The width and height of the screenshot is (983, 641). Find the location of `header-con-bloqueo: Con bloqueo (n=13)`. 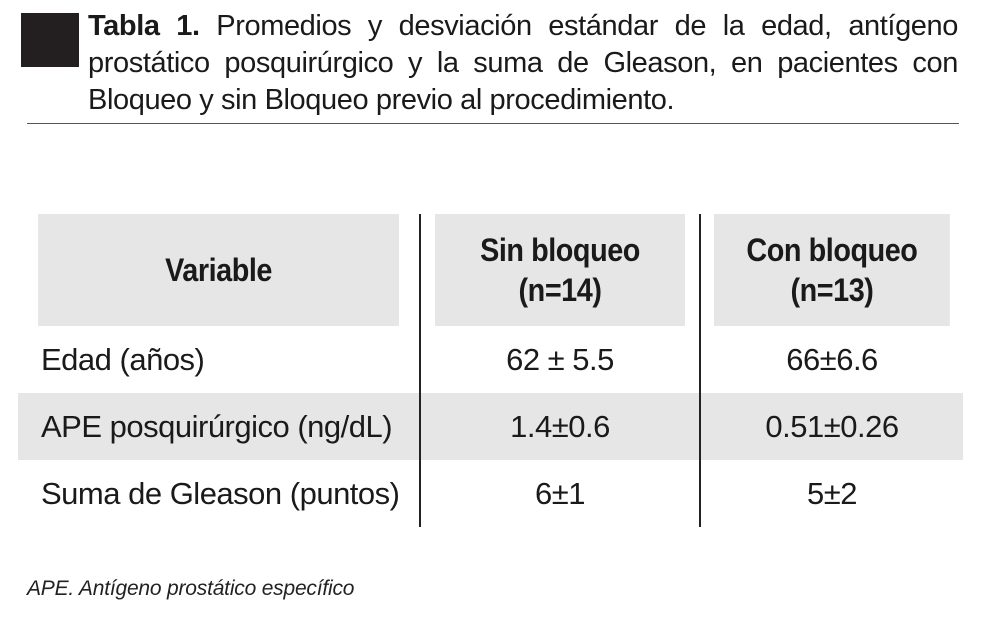

header-con-bloqueo: Con bloqueo (n=13) is located at coordinates (831, 270).